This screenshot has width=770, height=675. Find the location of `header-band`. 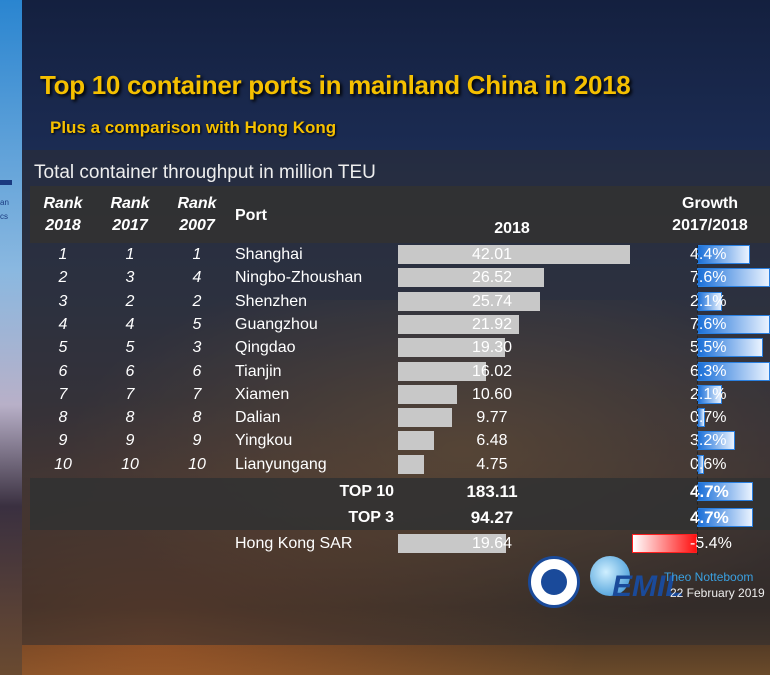

header-band is located at coordinates (400, 214).